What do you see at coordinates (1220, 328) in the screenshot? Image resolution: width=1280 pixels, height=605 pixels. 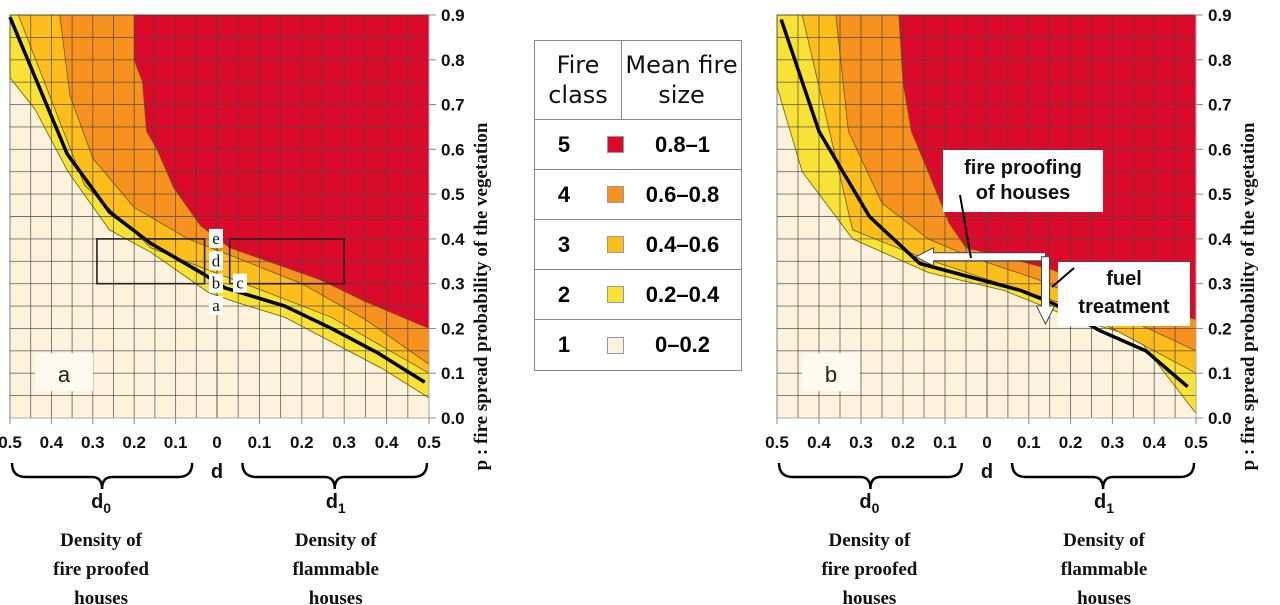 I see `y-tick-label: 0.2` at bounding box center [1220, 328].